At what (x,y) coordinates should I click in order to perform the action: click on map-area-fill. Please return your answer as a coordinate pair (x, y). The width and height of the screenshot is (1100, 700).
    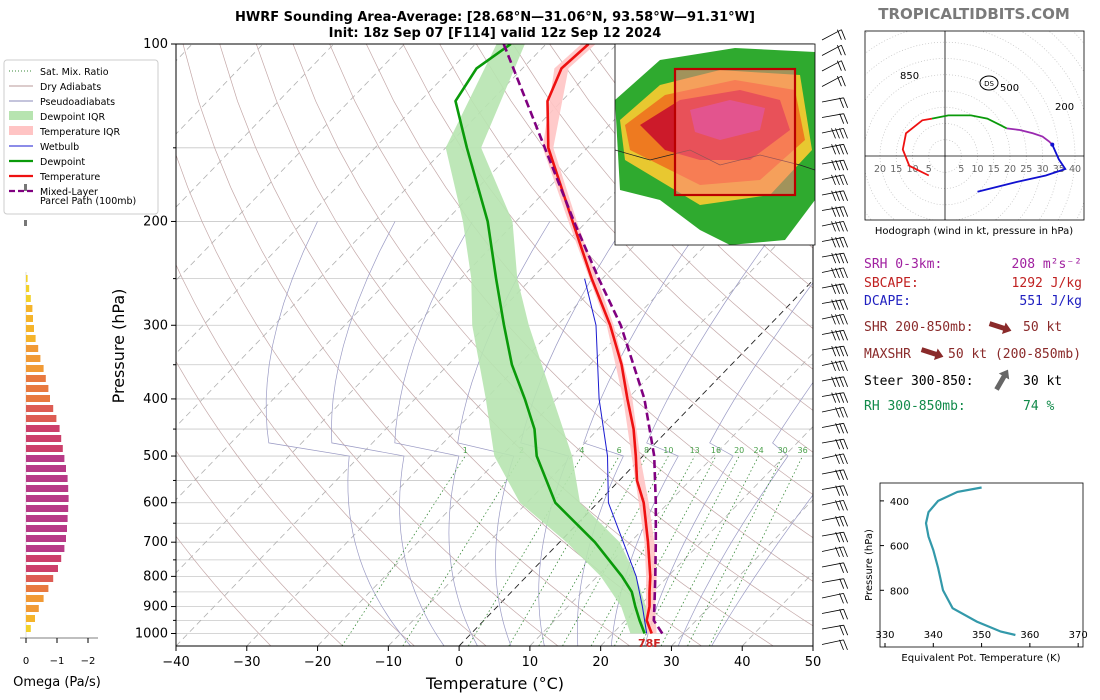
    Looking at the image, I should click on (735, 132).